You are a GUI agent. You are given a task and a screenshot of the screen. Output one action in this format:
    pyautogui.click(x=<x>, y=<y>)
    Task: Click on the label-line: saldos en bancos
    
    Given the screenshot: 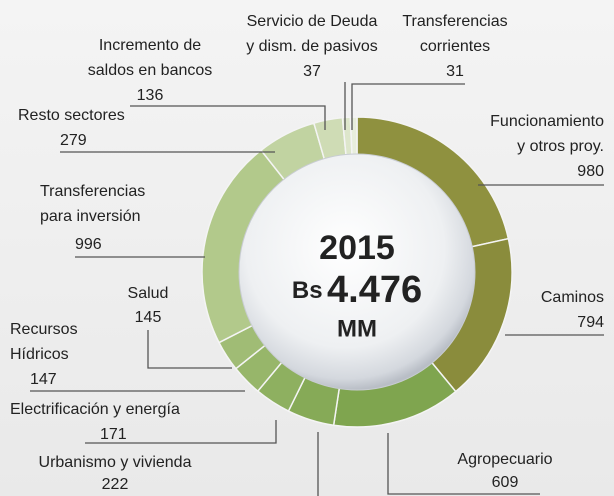 What is the action you would take?
    pyautogui.click(x=150, y=70)
    